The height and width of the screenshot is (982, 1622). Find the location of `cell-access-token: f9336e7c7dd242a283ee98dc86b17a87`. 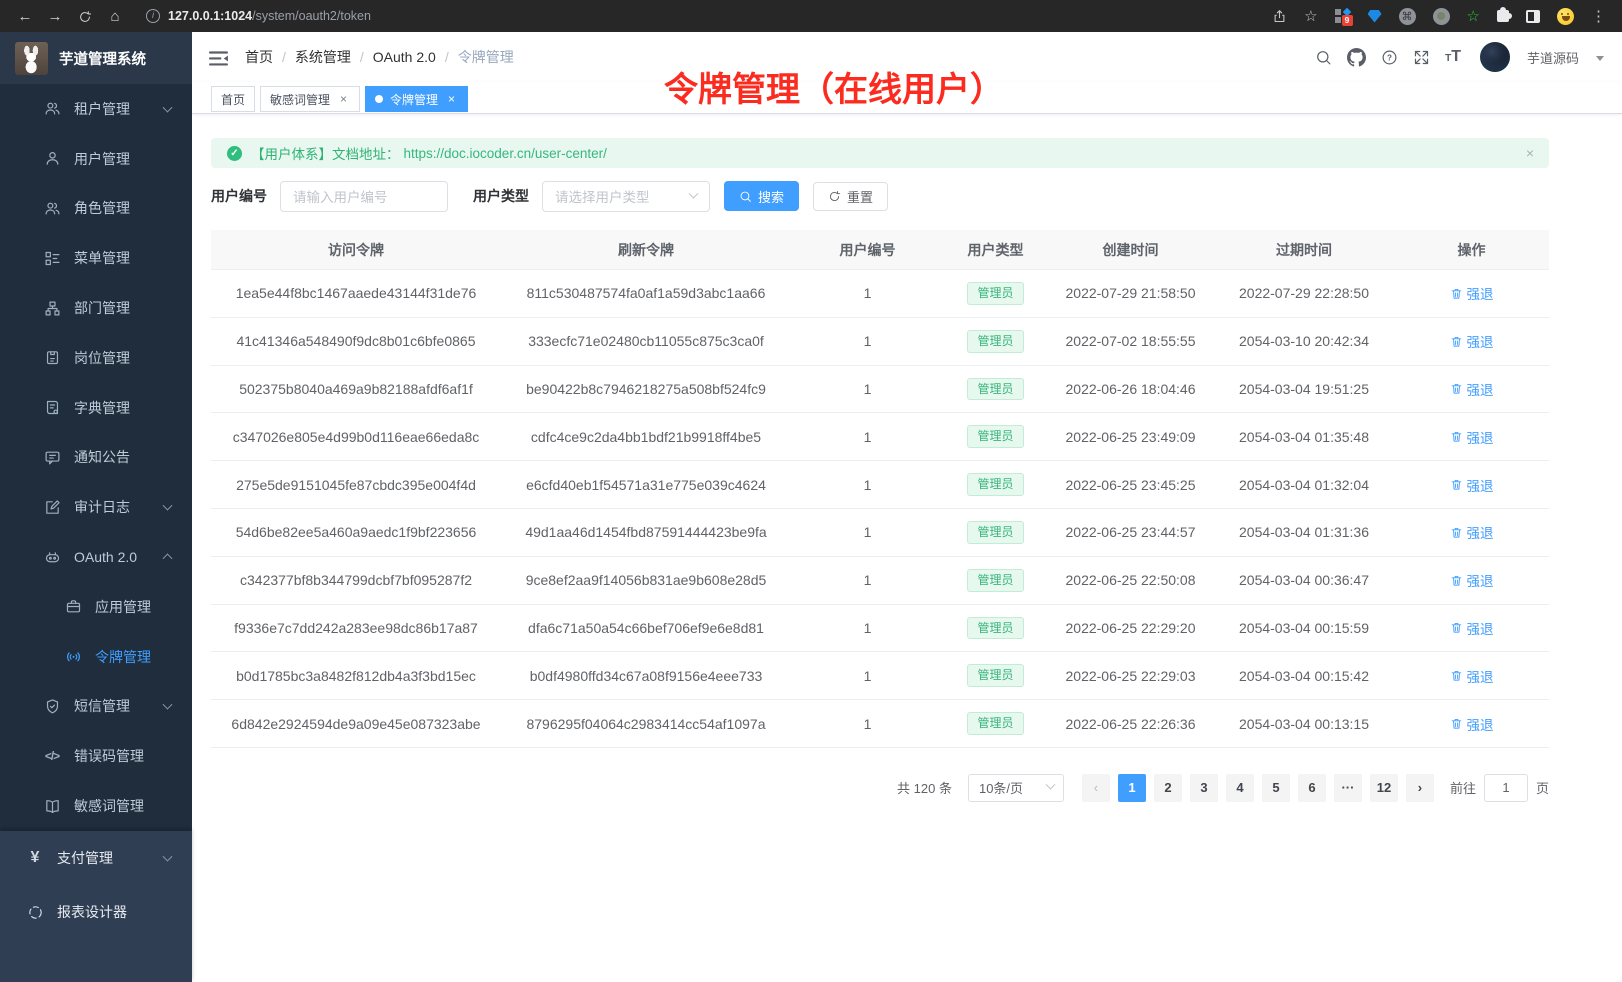

cell-access-token: f9336e7c7dd242a283ee98dc86b17a87 is located at coordinates (356, 629).